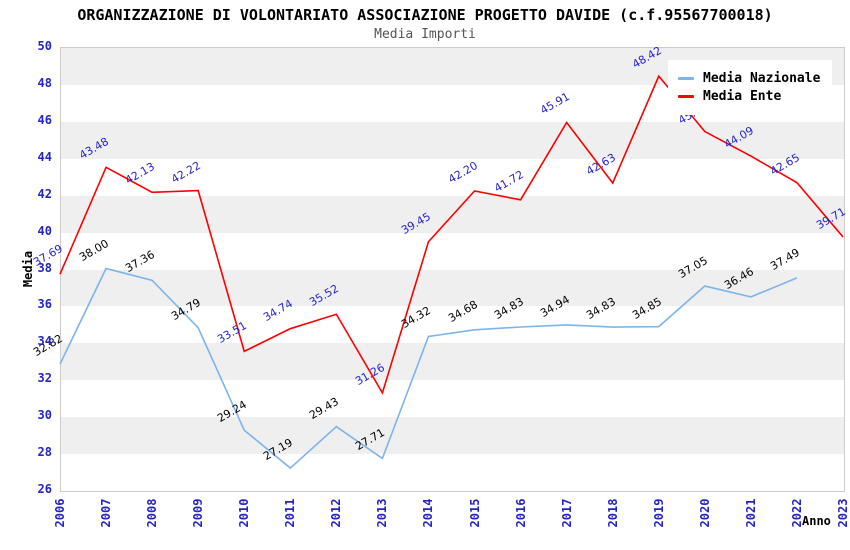 Image resolution: width=850 pixels, height=550 pixels. What do you see at coordinates (704, 513) in the screenshot?
I see `x-tick-label: 2020` at bounding box center [704, 513].